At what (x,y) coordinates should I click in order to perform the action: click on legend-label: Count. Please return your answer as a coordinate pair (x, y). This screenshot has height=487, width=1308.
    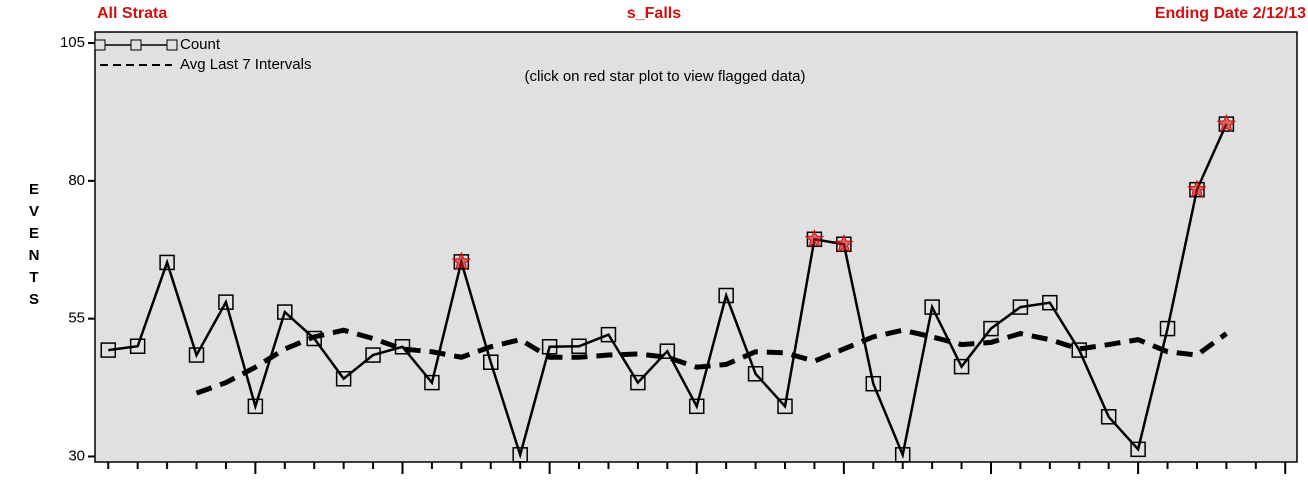
    Looking at the image, I should click on (200, 44).